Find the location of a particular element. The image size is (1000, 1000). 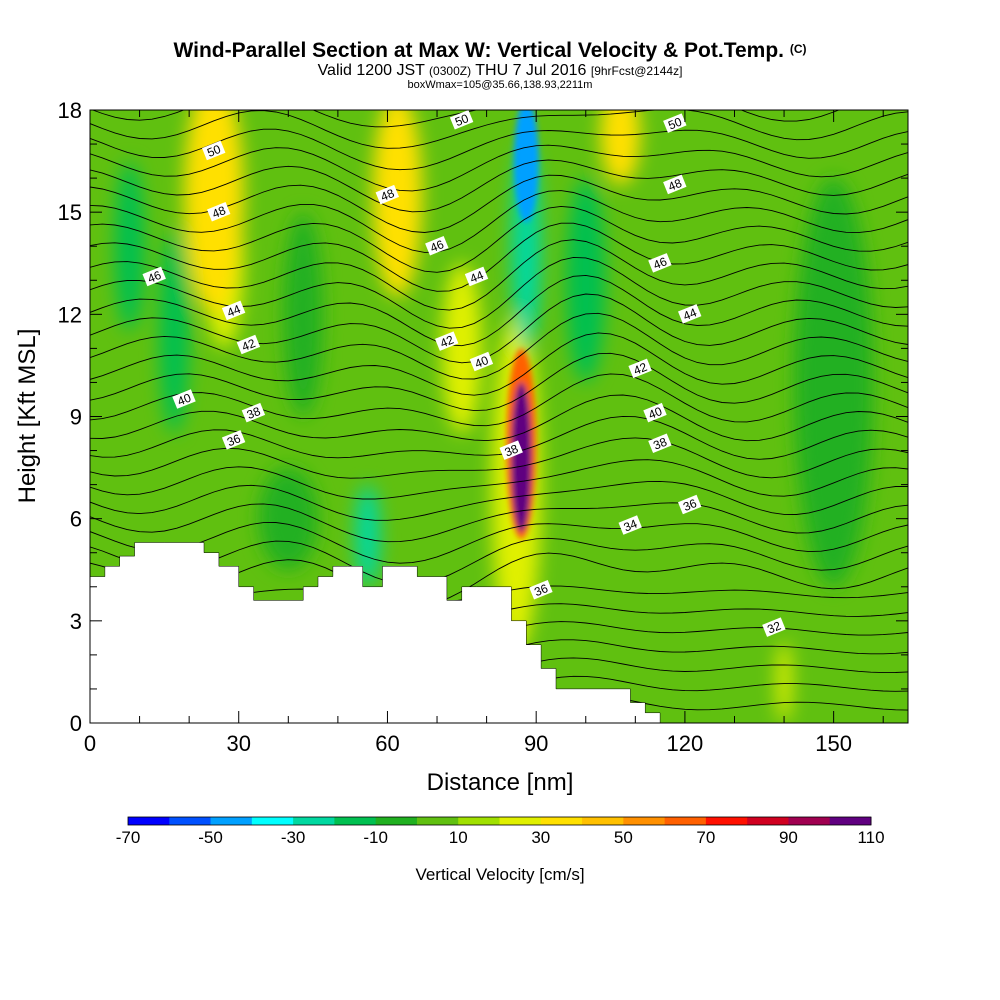

y-tick-label: 9 is located at coordinates (76, 417).